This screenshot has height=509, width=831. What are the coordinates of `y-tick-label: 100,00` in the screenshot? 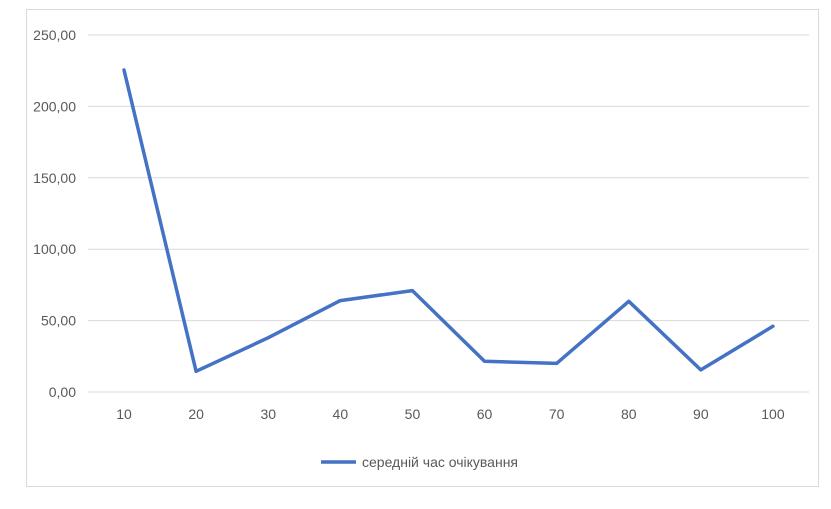 It's located at (54, 249).